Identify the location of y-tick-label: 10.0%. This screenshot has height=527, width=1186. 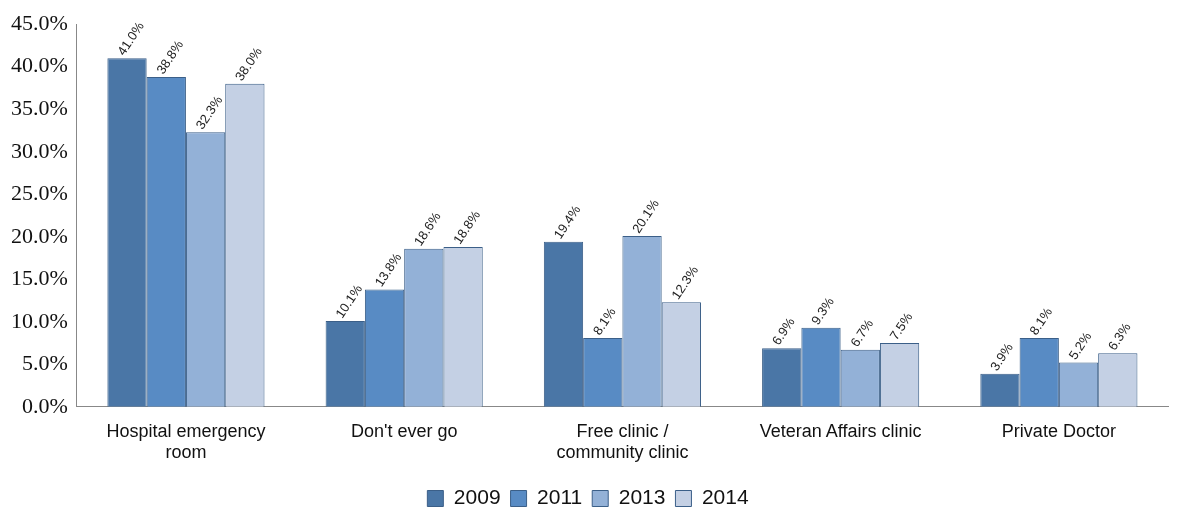
(39, 320).